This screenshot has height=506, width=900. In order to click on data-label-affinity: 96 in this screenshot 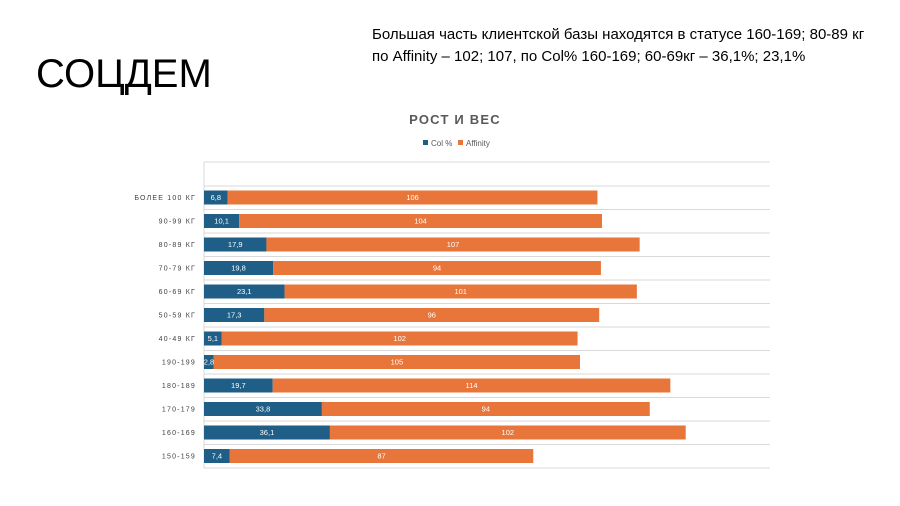, I will do `click(432, 315)`.